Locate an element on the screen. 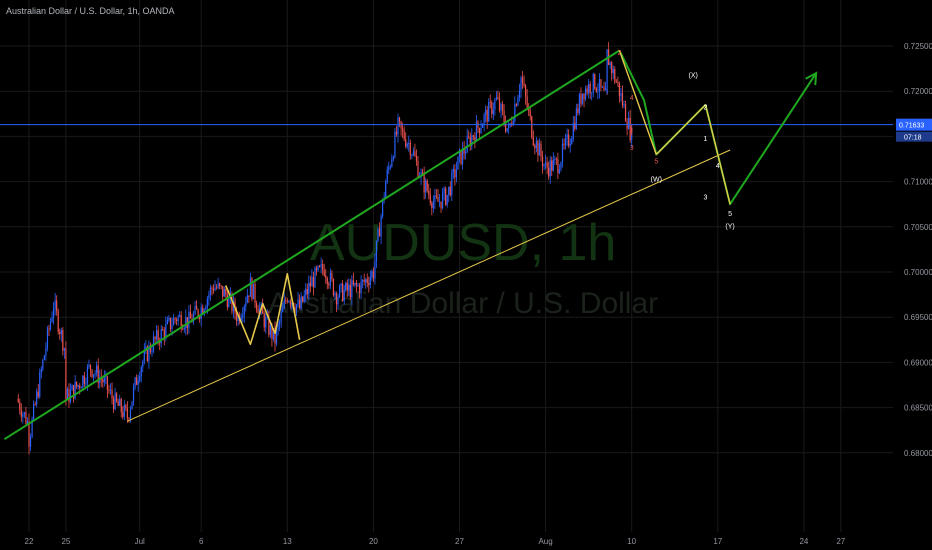 This screenshot has height=550, width=932. y-tick-label: 0.68500 is located at coordinates (918, 408).